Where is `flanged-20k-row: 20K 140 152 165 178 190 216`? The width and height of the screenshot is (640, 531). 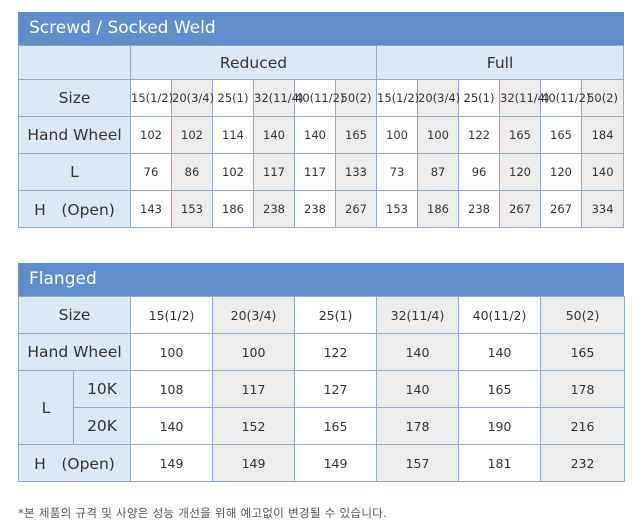
flanged-20k-row: 20K 140 152 165 178 190 216 is located at coordinates (322, 426).